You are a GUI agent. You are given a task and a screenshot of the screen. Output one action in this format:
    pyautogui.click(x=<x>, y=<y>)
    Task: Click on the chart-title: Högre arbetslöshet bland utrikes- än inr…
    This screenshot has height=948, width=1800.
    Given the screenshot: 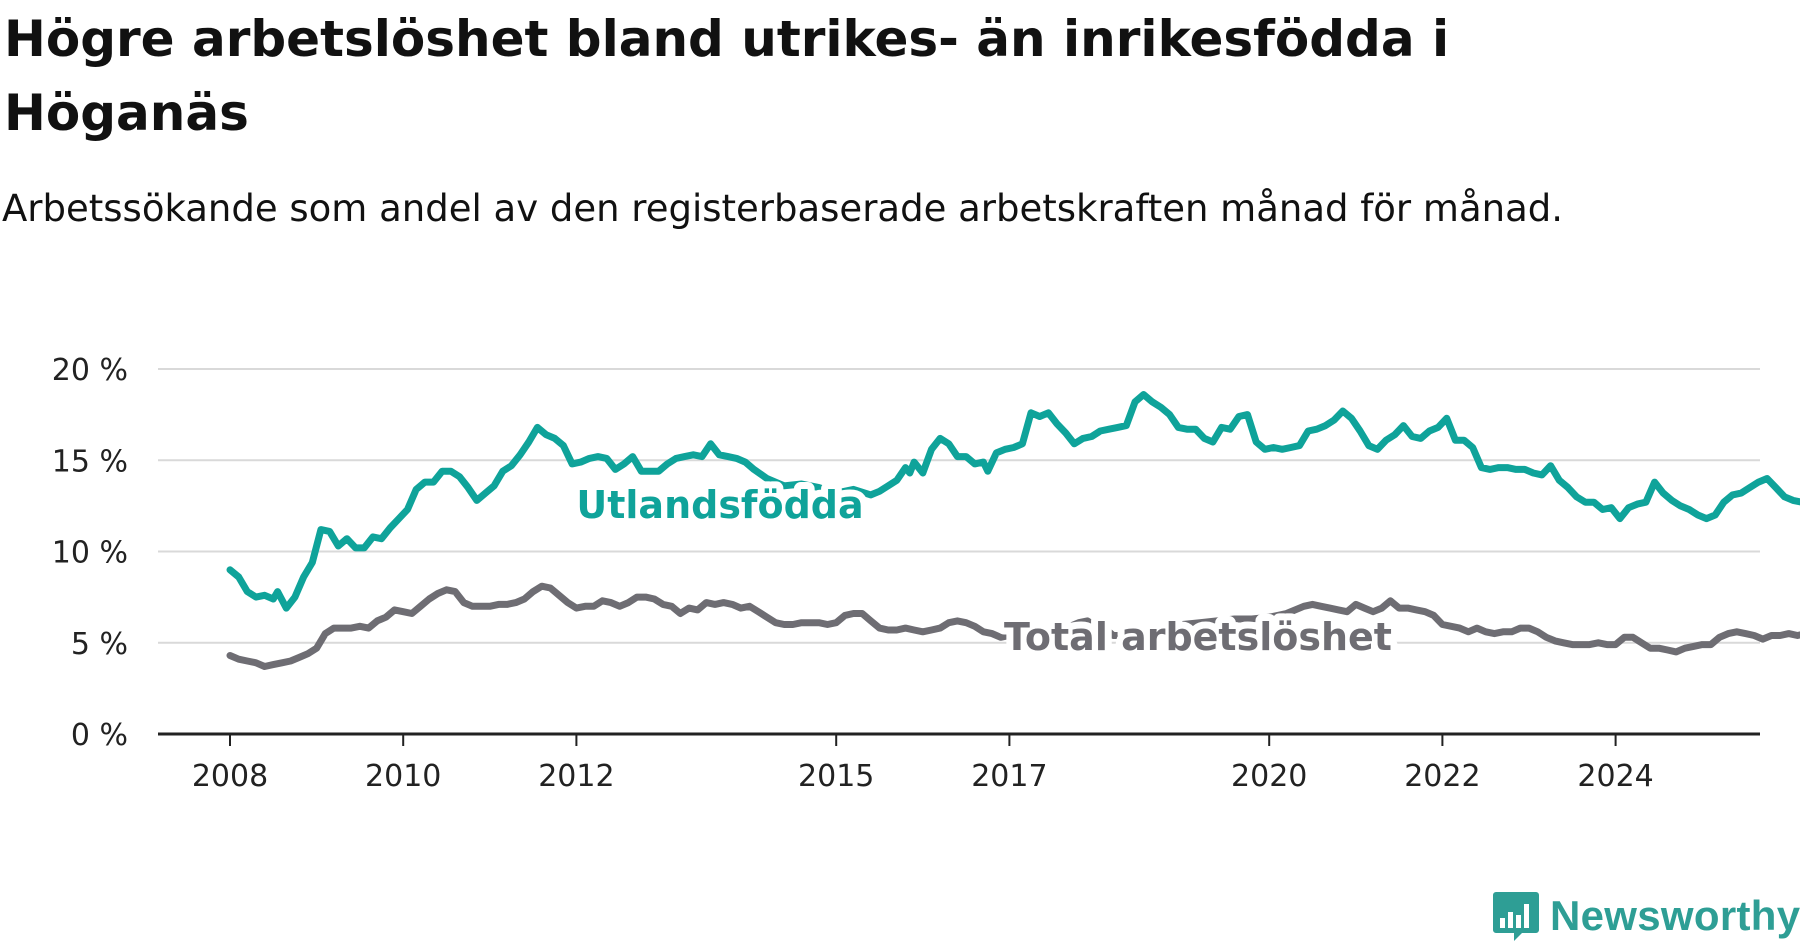 What is the action you would take?
    pyautogui.click(x=727, y=76)
    